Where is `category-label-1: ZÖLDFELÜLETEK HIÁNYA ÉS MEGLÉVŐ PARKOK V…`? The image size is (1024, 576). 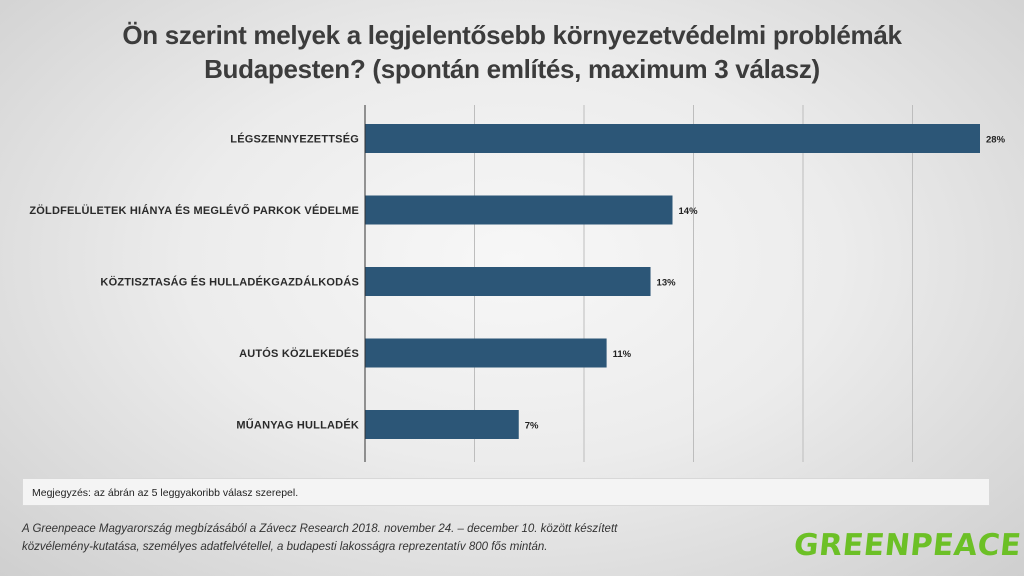
category-label-1: ZÖLDFELÜLETEK HIÁNYA ÉS MEGLÉVŐ PARKOK V… is located at coordinates (194, 210).